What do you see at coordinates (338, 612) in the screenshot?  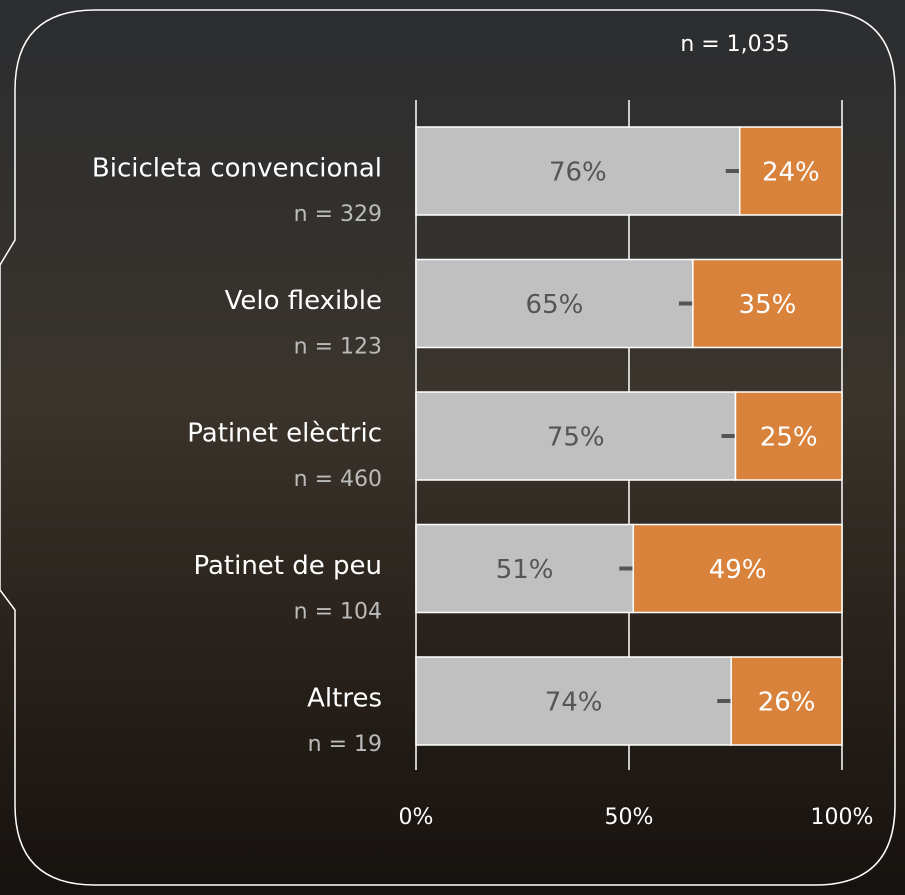 I see `category-note: n = 104` at bounding box center [338, 612].